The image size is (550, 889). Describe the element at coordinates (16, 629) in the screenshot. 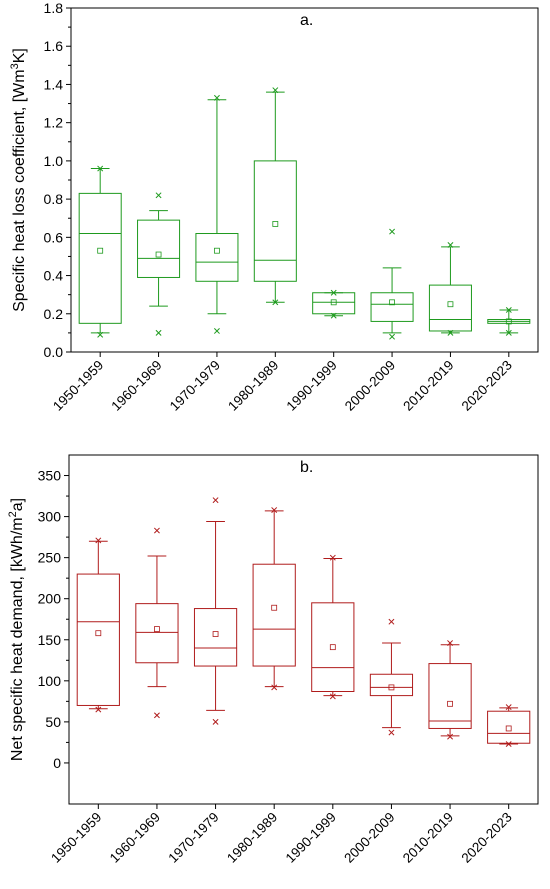

I see `y-axis-label: Net specific heat demand, [kWh/m2a]` at that location.